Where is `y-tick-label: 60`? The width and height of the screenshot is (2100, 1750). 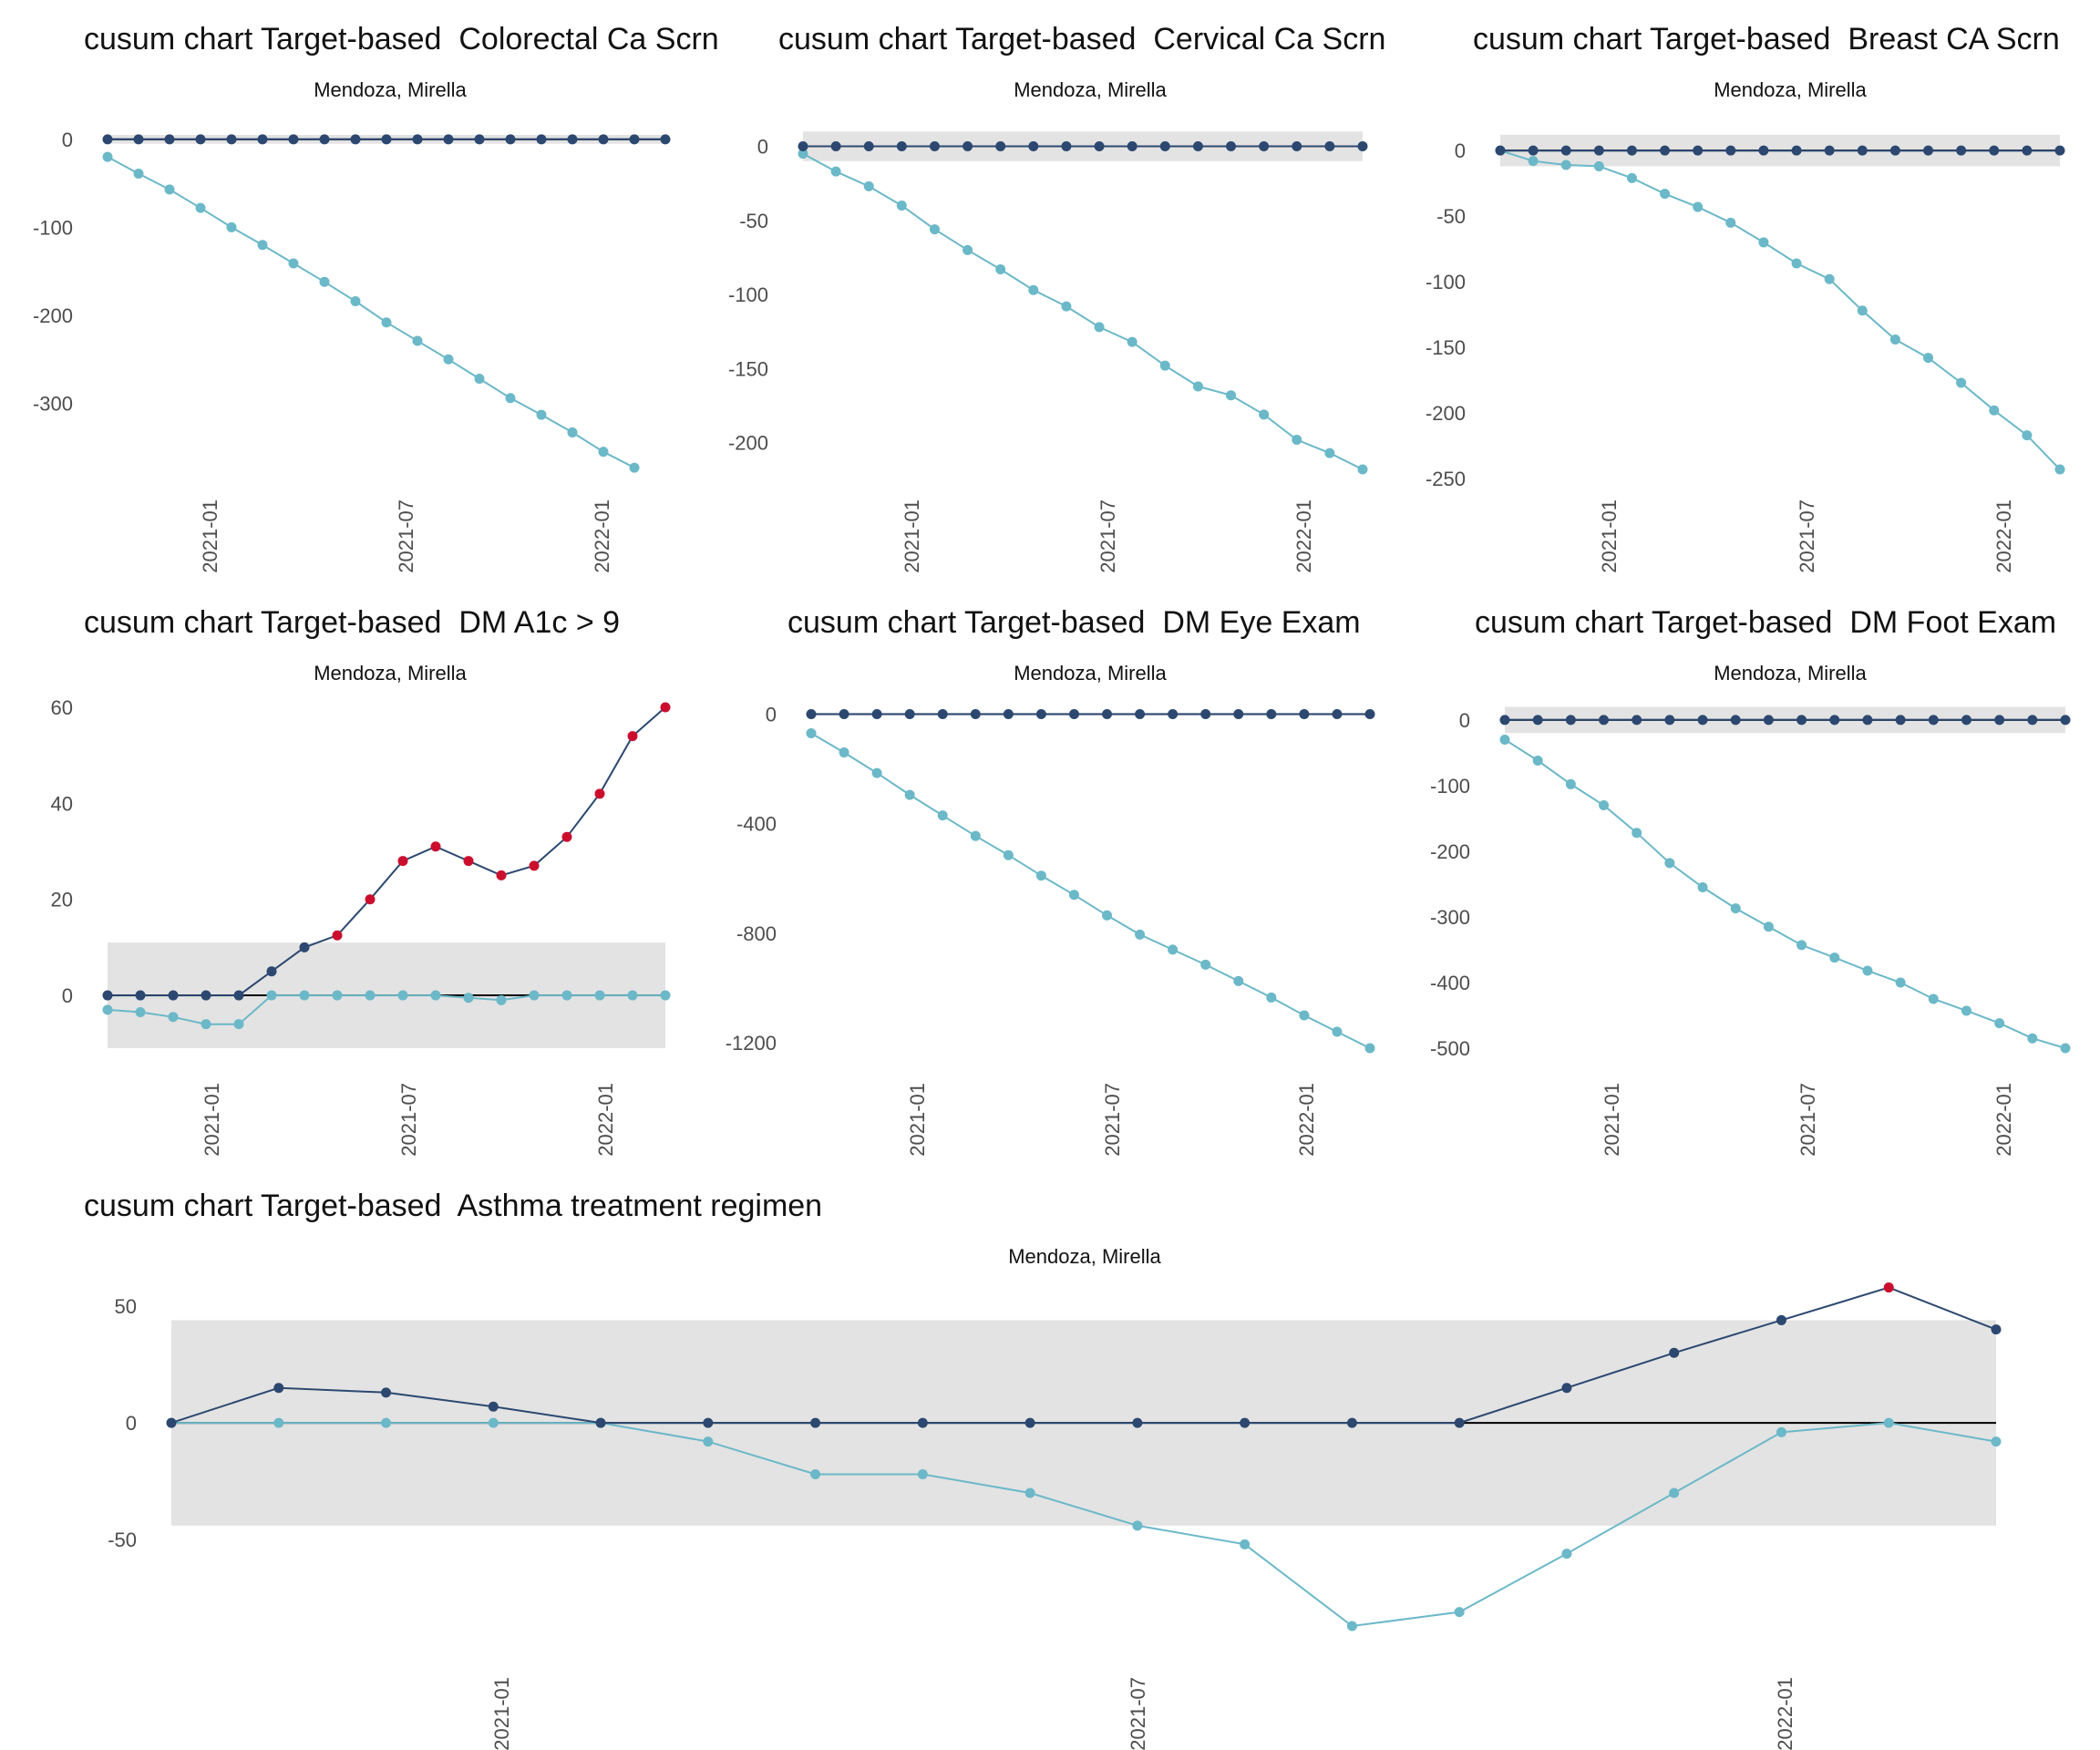 y-tick-label: 60 is located at coordinates (62, 708).